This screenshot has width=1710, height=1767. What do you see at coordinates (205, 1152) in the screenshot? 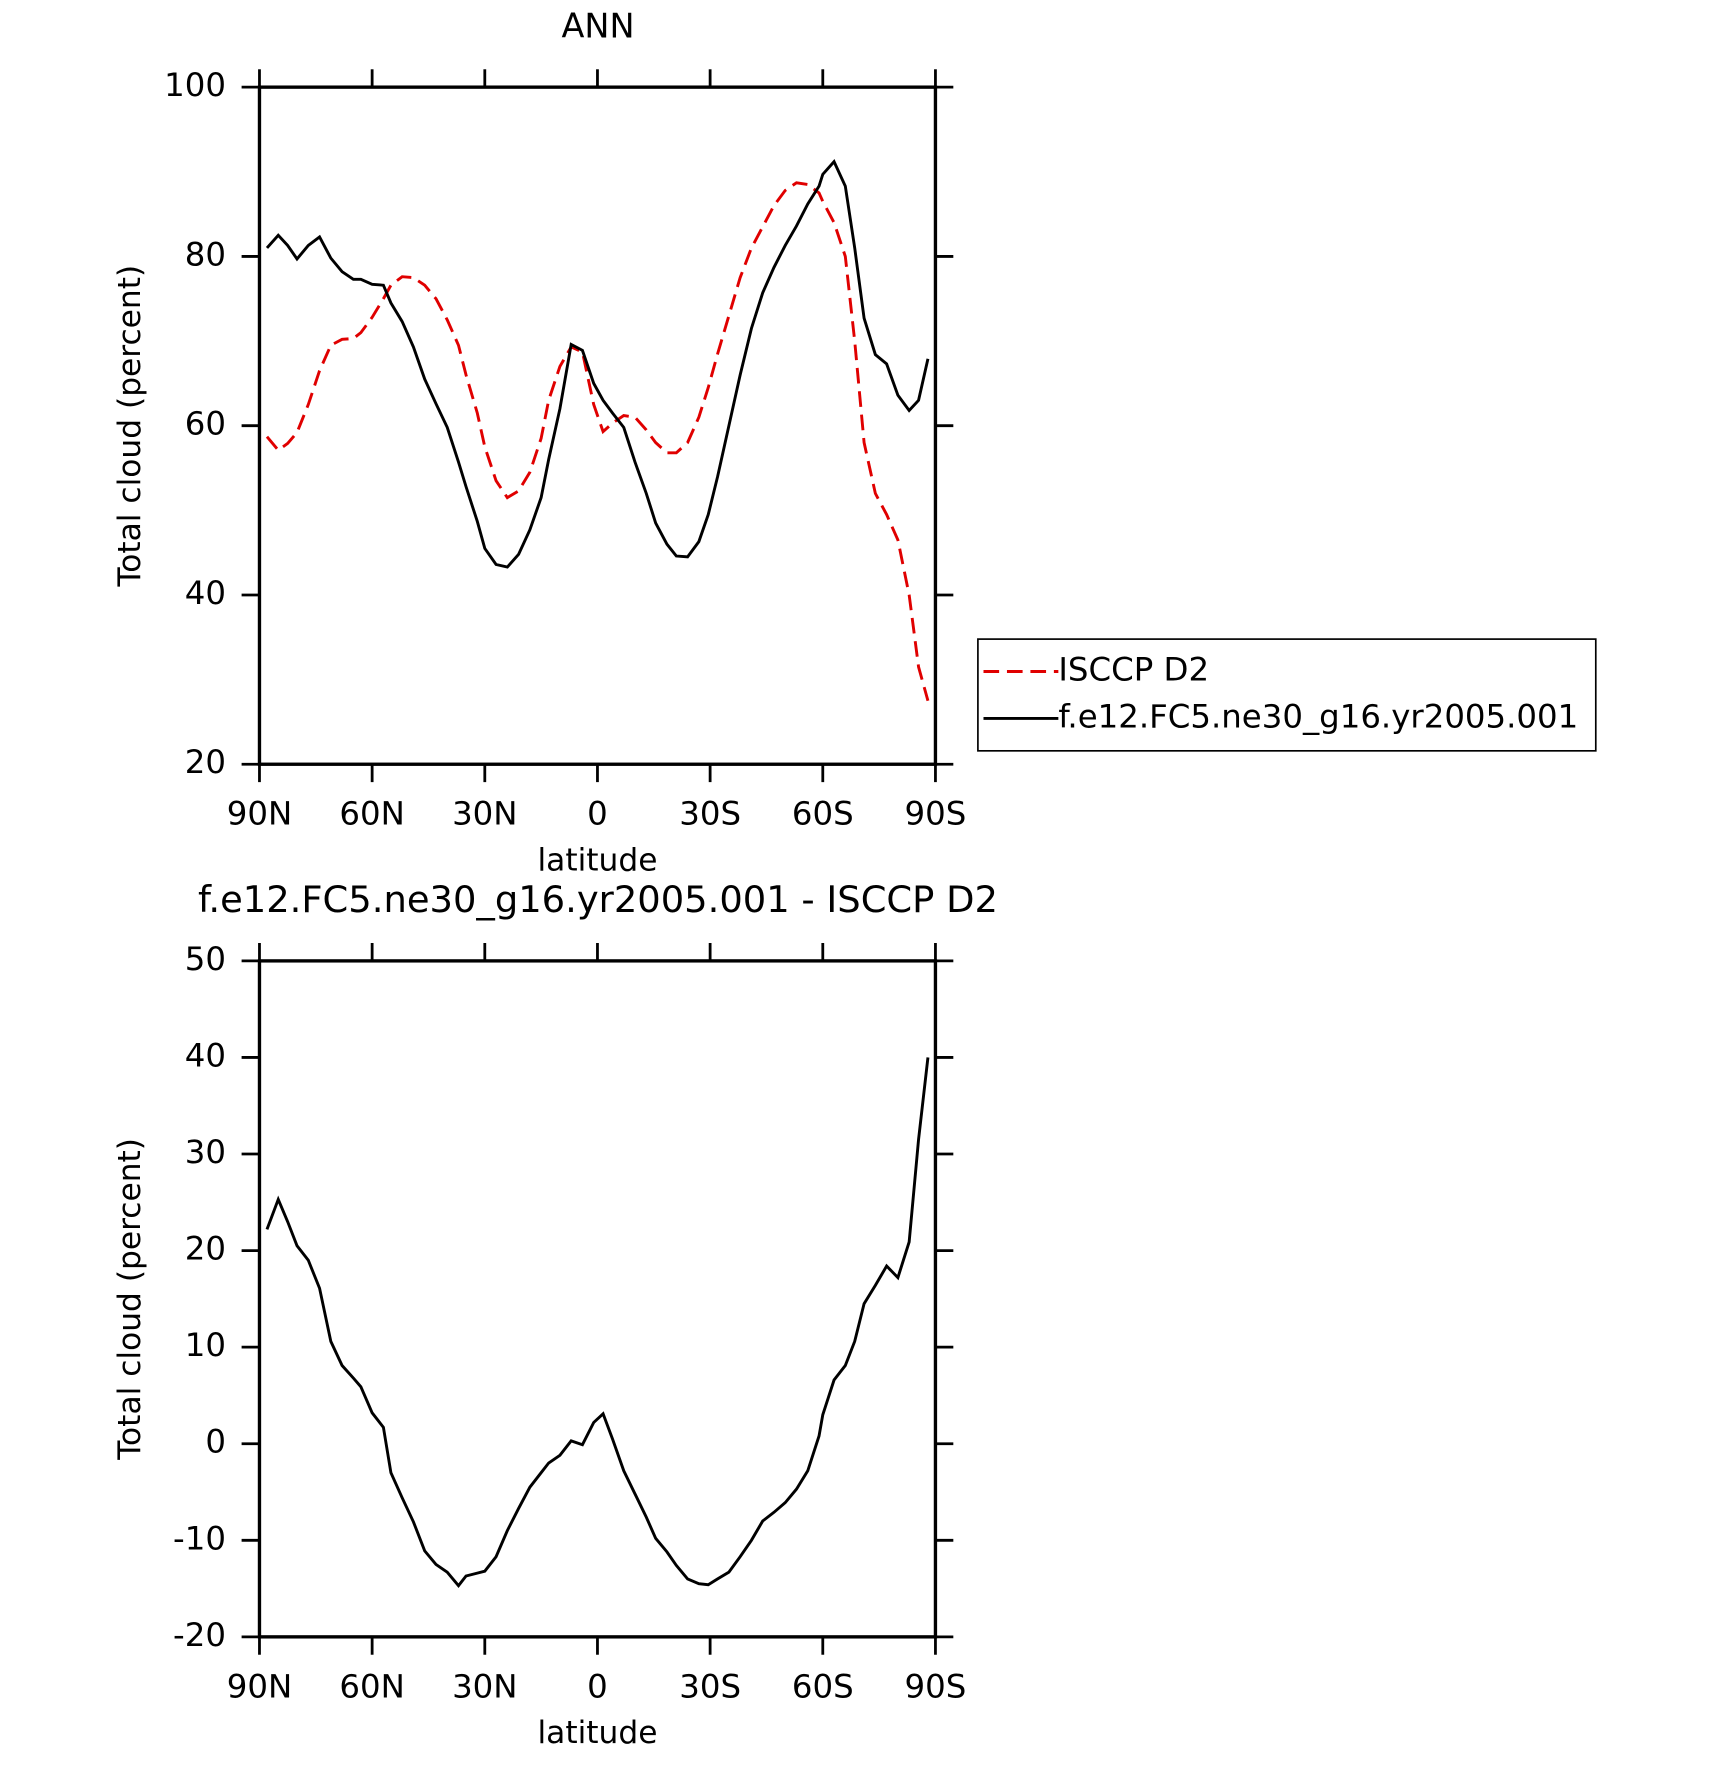
I see `y-tick-label: 30` at bounding box center [205, 1152].